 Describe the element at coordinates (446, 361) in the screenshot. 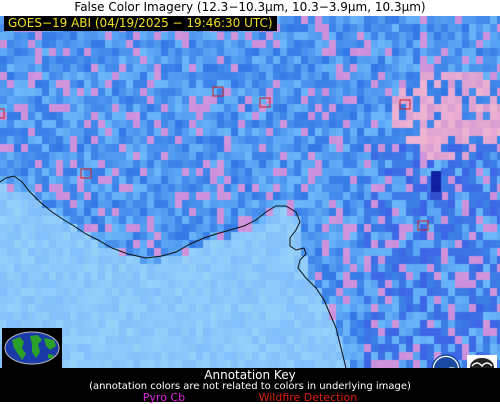

I see `noaa-logo-icon` at that location.